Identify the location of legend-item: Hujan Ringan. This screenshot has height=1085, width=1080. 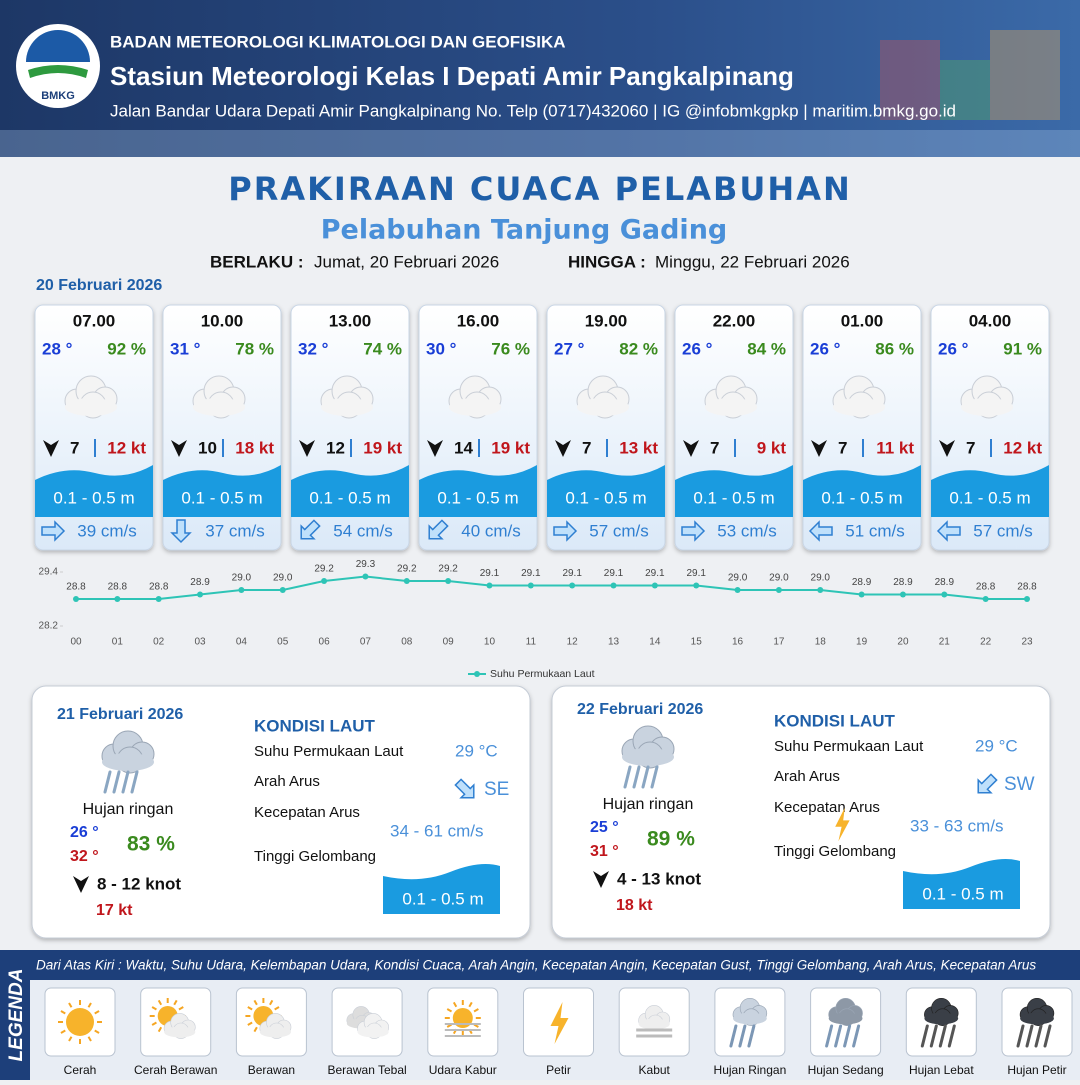
(750, 1032).